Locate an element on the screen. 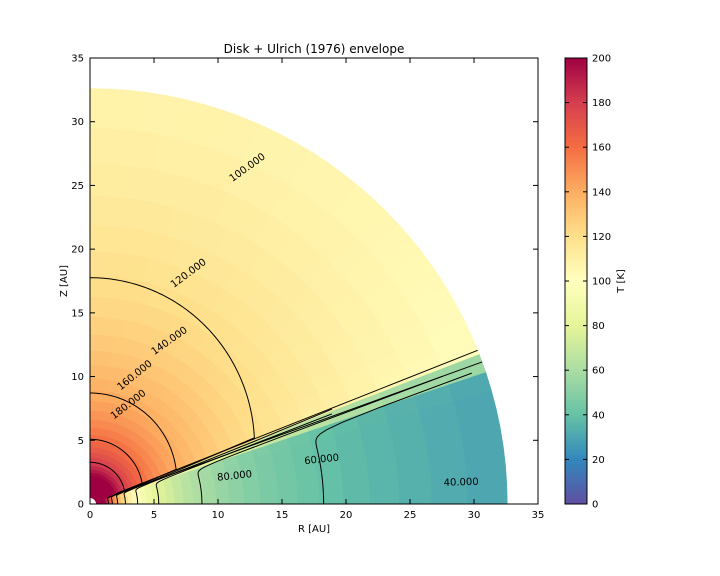 Image resolution: width=720 pixels, height=576 pixels. y-tick-label: 20 is located at coordinates (77, 250).